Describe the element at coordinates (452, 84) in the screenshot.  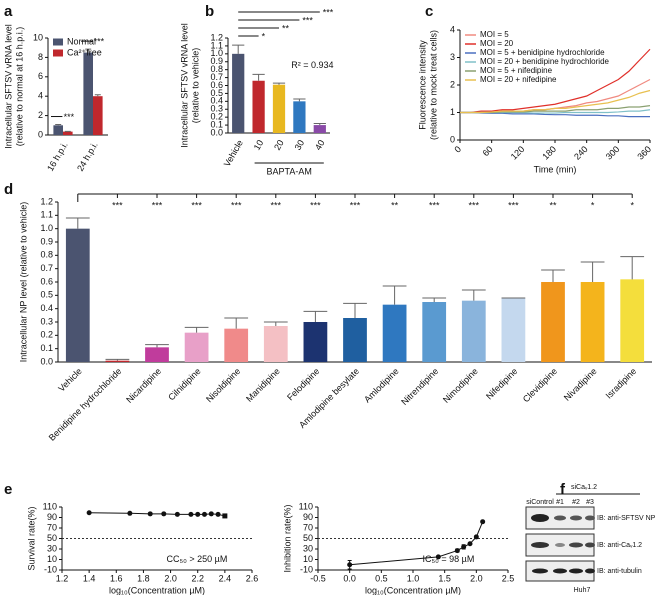
I see `y-tick-label: 2` at that location.